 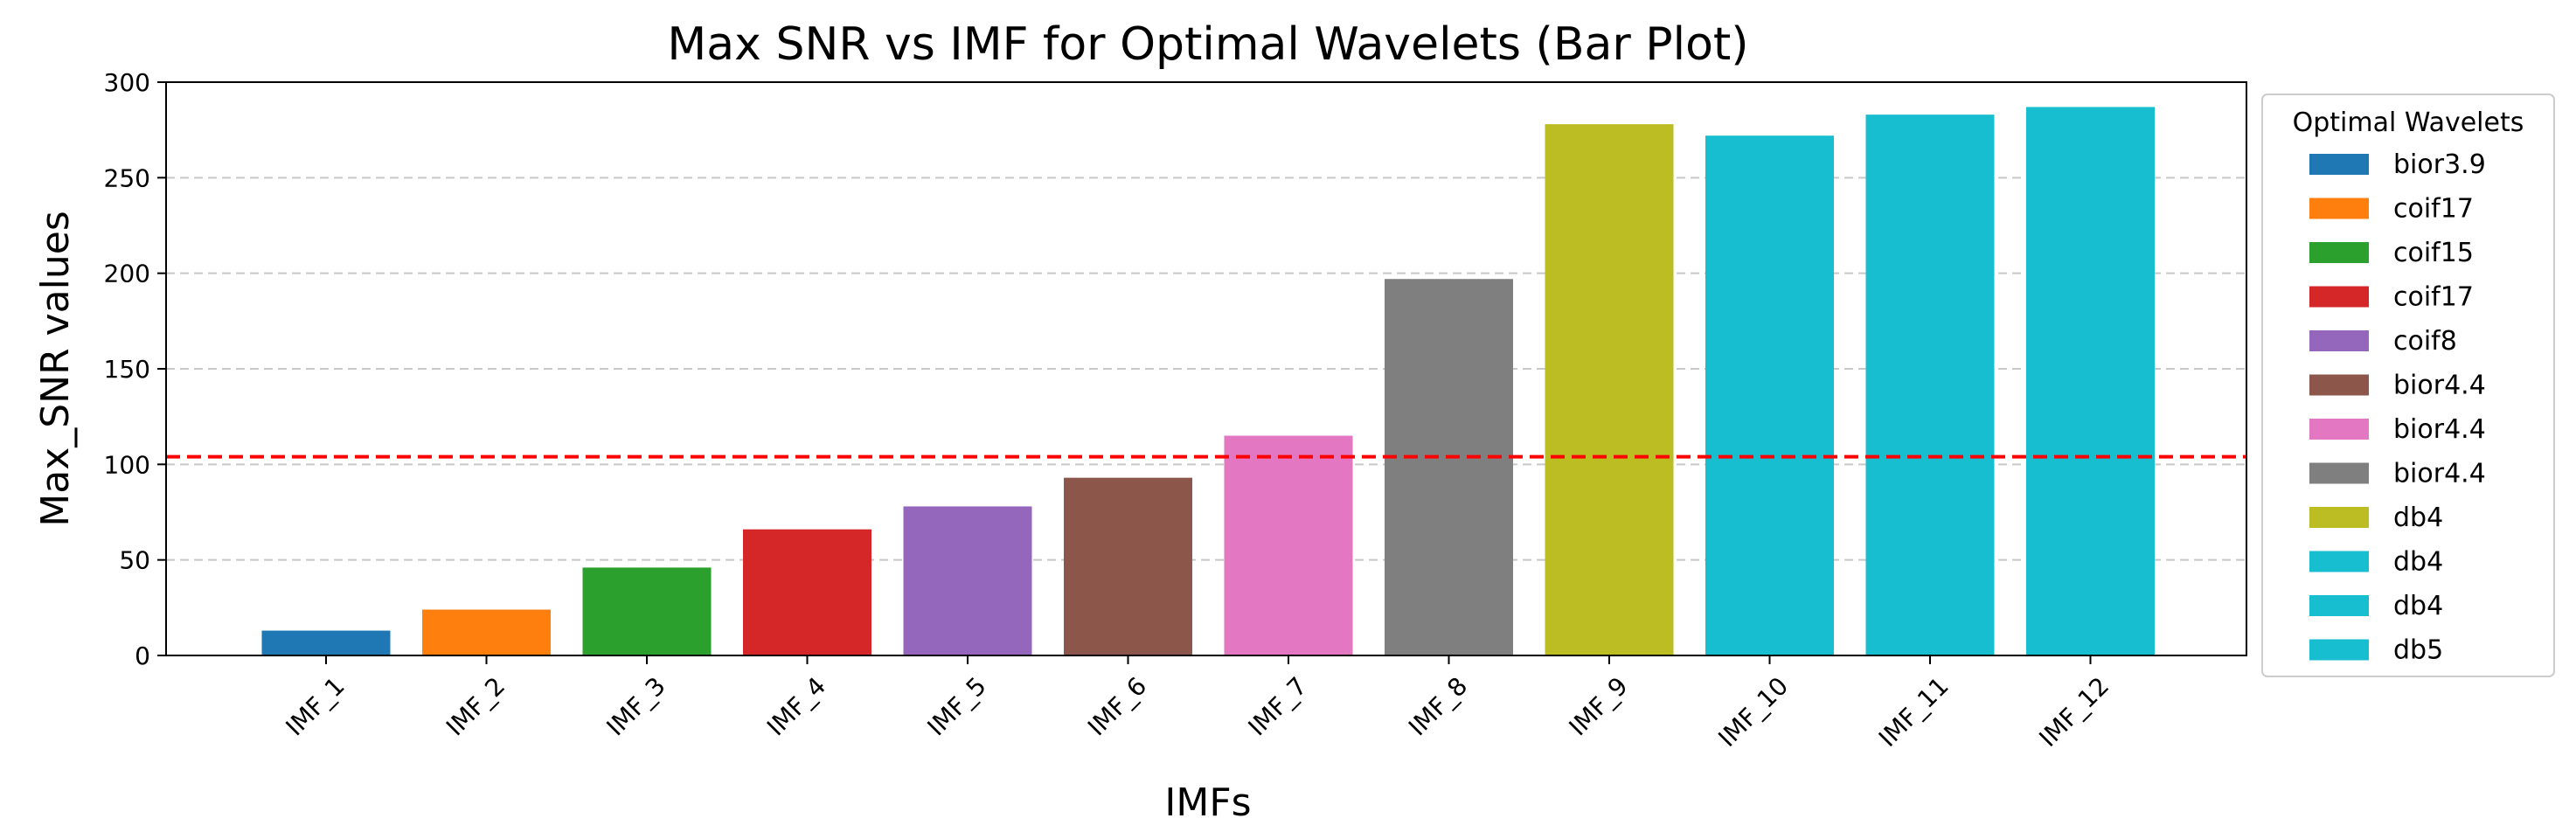 What do you see at coordinates (127, 177) in the screenshot?
I see `y-tick-label: 250` at bounding box center [127, 177].